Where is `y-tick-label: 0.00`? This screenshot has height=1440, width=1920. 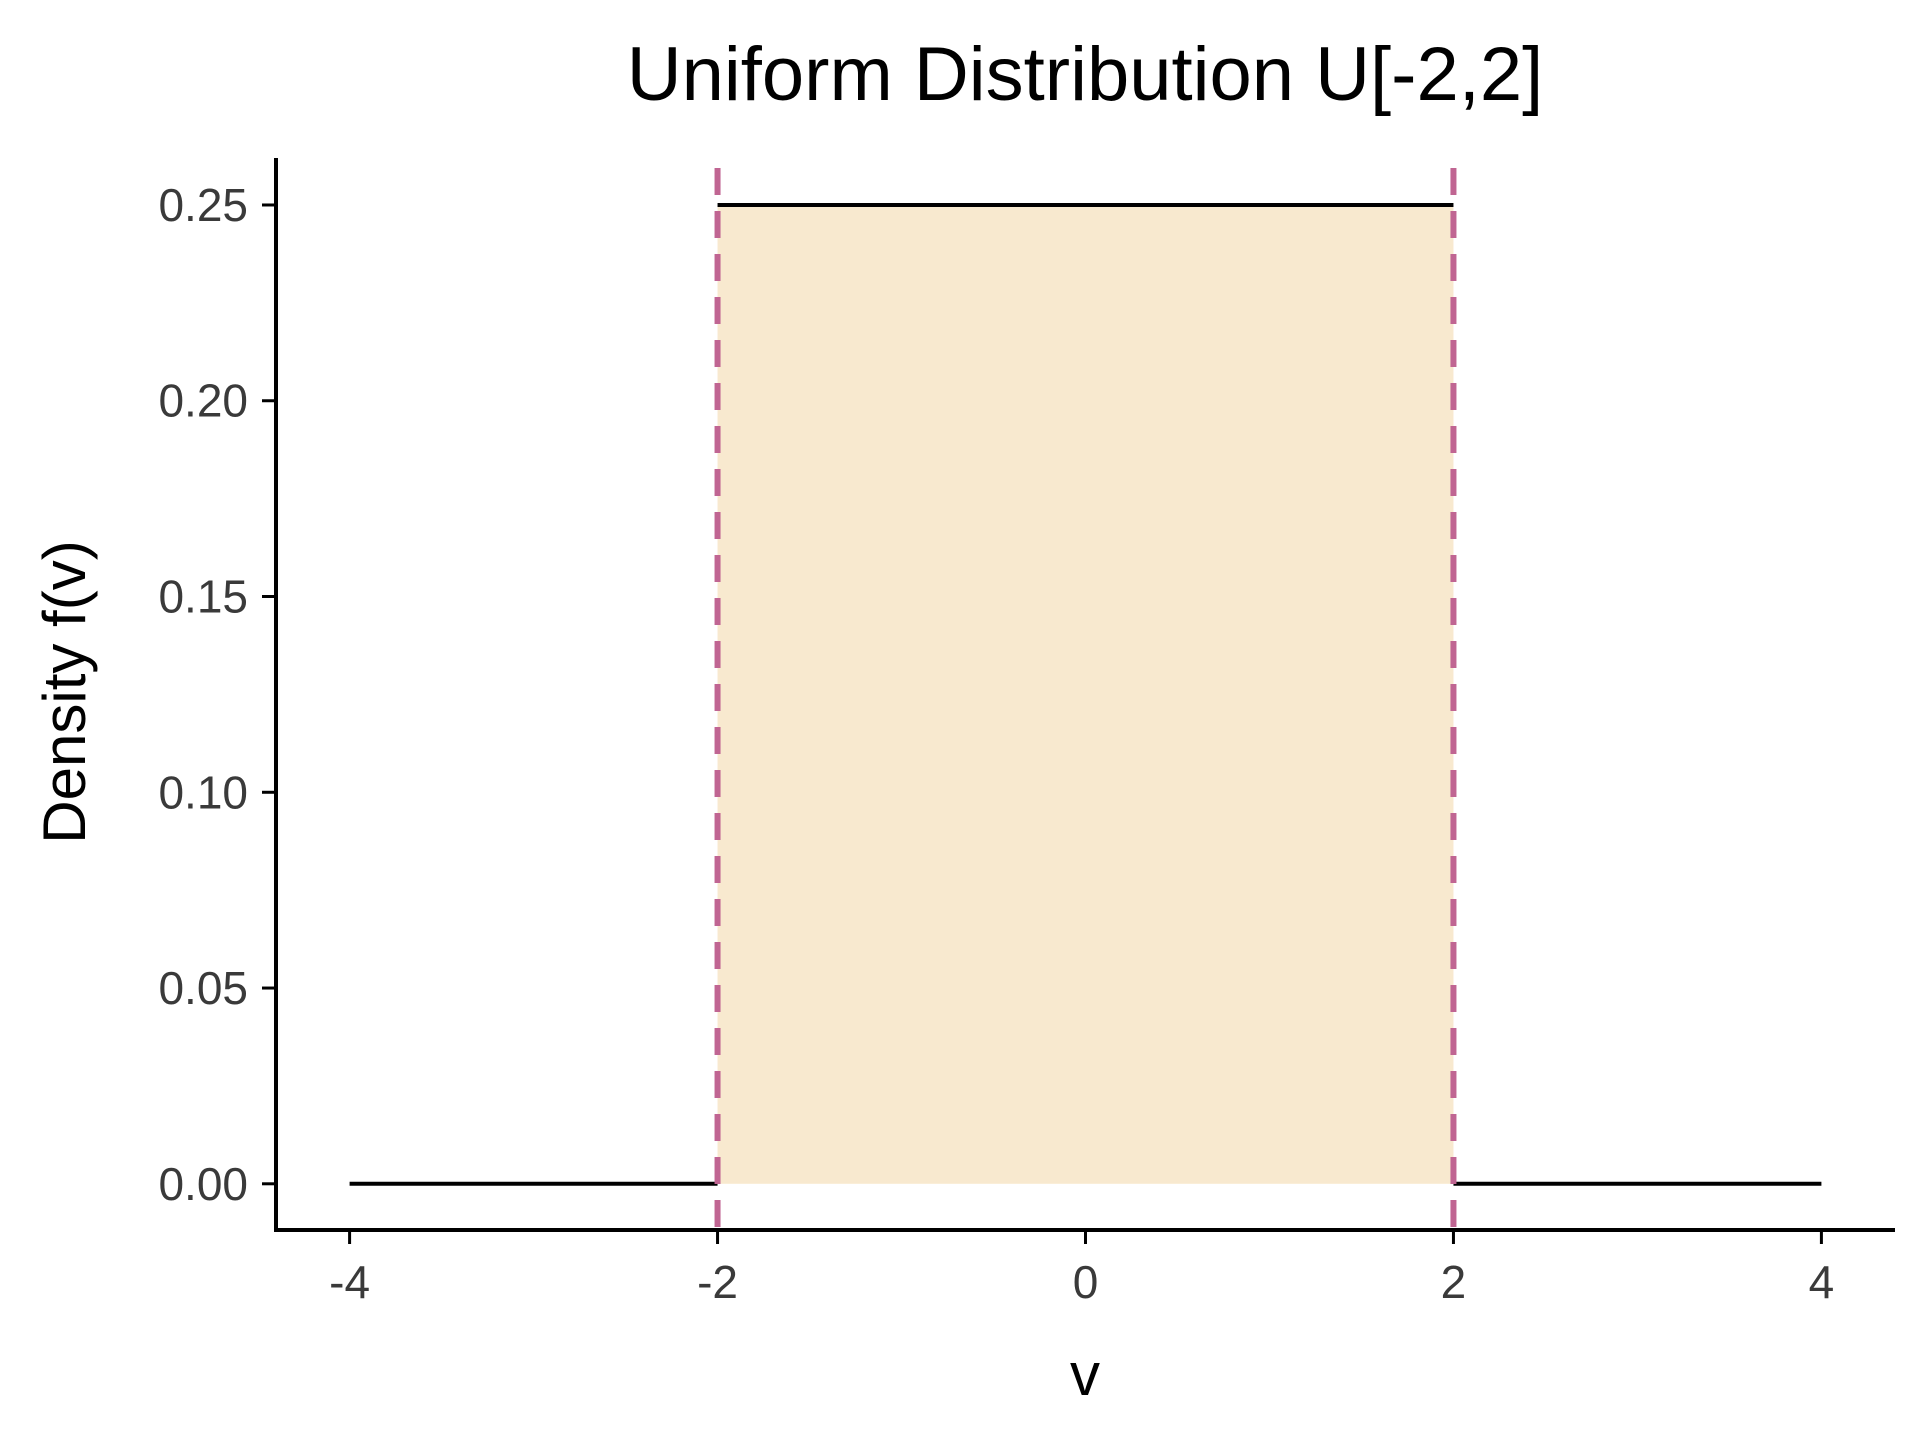
y-tick-label: 0.00 is located at coordinates (203, 1184).